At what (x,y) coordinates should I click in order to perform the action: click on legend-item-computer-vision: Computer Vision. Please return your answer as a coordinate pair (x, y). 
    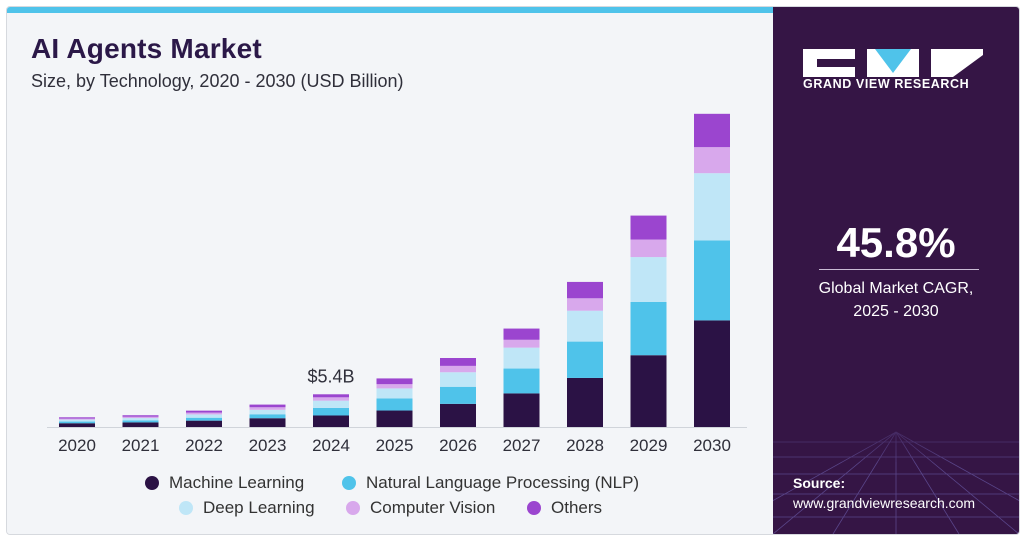
    Looking at the image, I should click on (420, 508).